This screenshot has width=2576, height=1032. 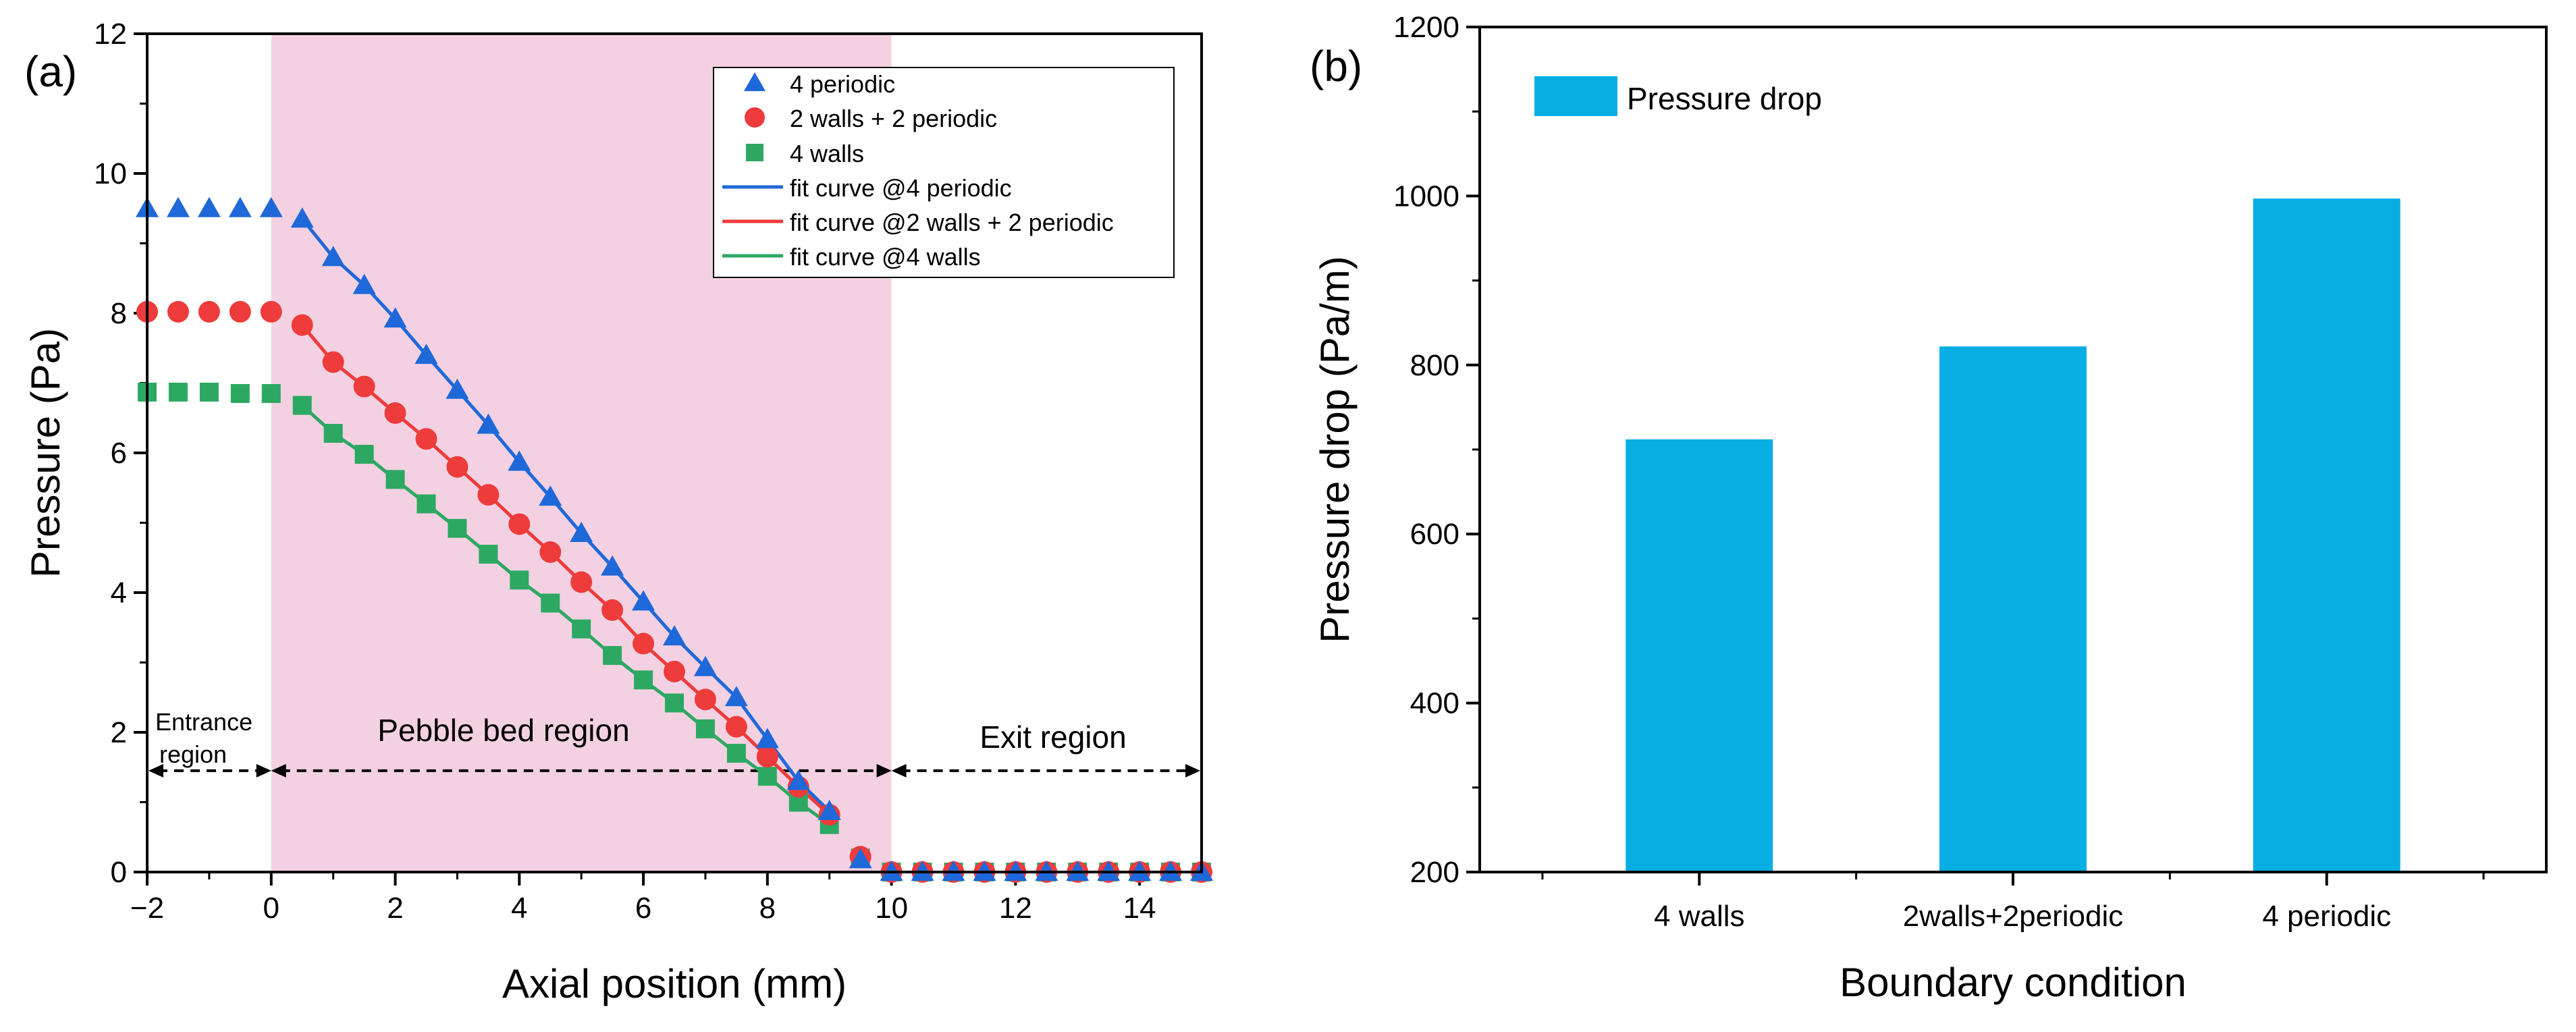 What do you see at coordinates (203, 722) in the screenshot?
I see `entrance-region-label-line1: Entrance` at bounding box center [203, 722].